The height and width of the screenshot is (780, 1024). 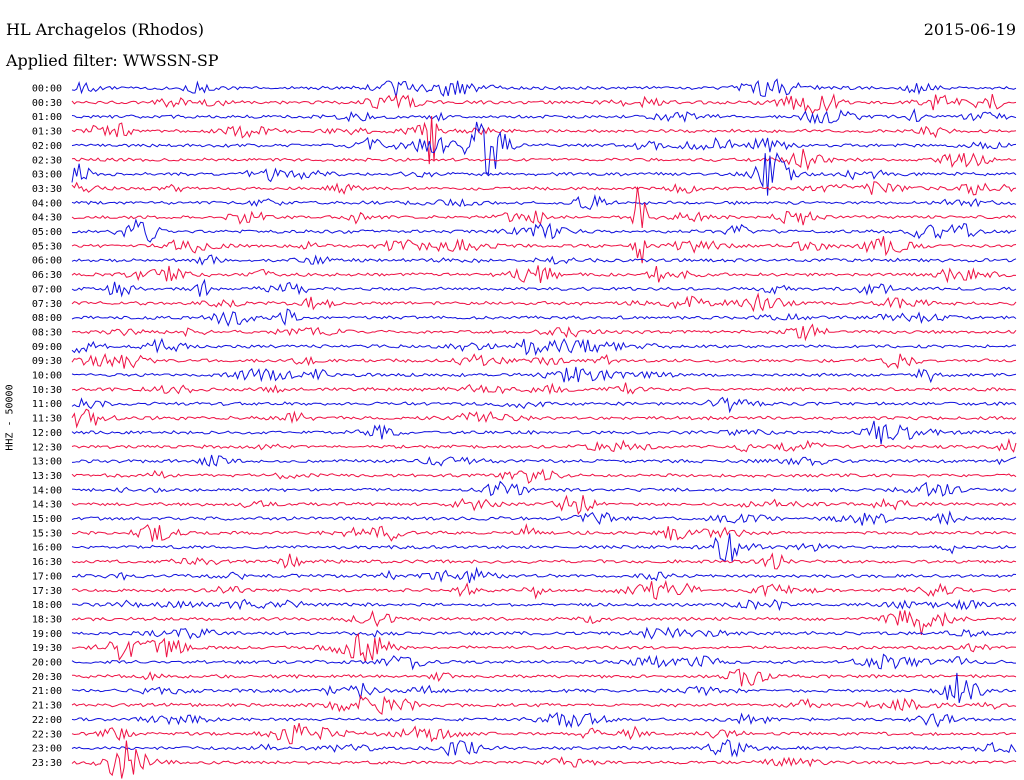 What do you see at coordinates (47, 117) in the screenshot?
I see `time-label: 01:00` at bounding box center [47, 117].